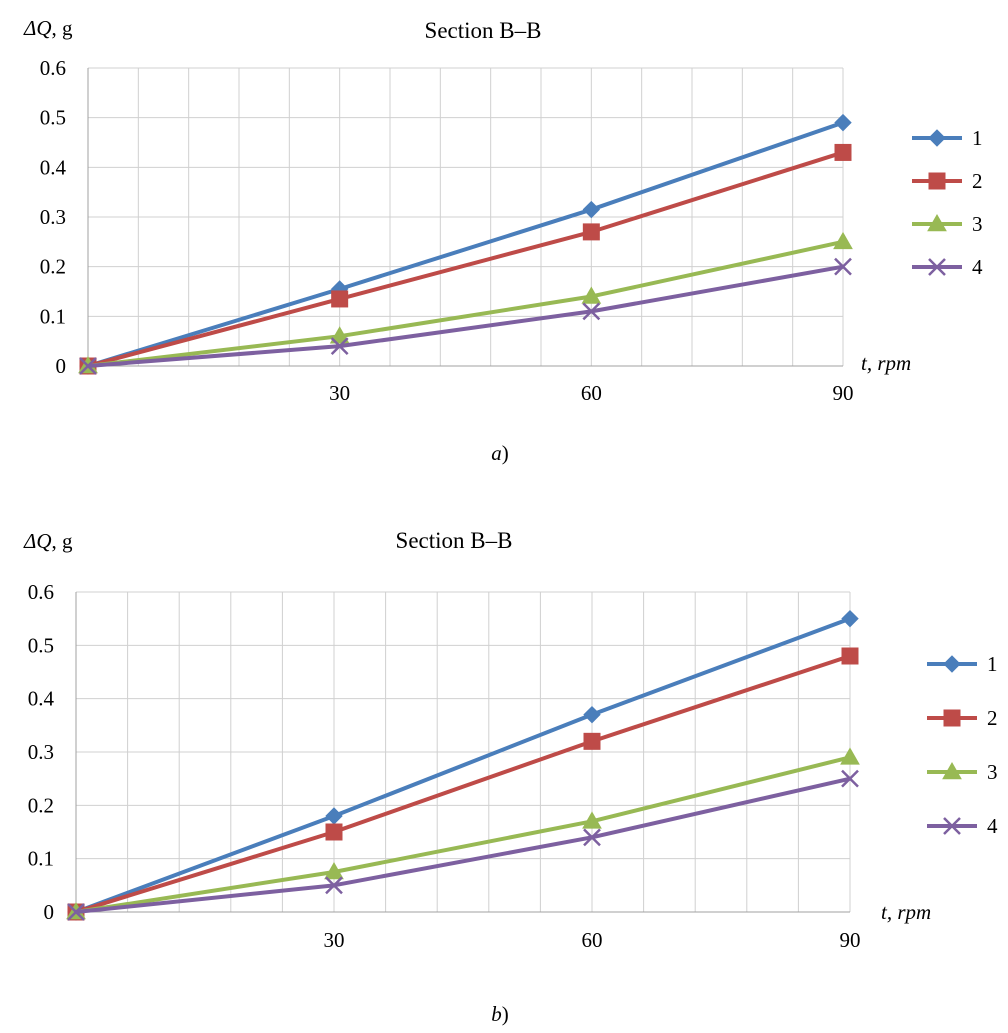  What do you see at coordinates (53, 167) in the screenshot?
I see `y-tick-label: 0.4` at bounding box center [53, 167].